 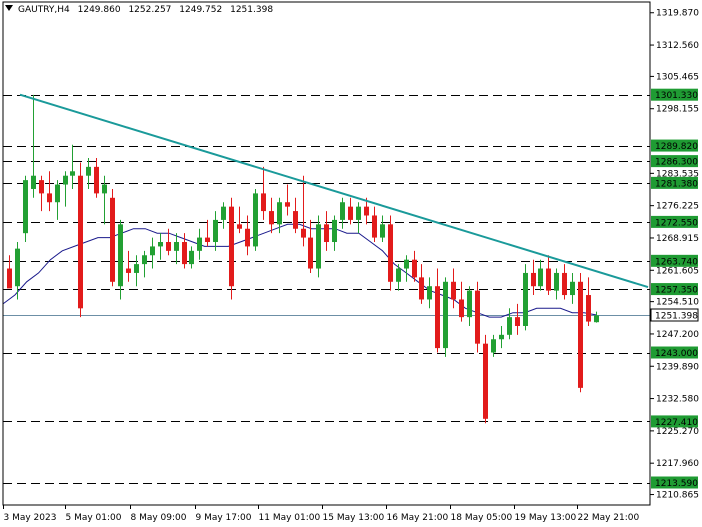 What do you see at coordinates (677, 207) in the screenshot?
I see `price-tick-label: 1276.225` at bounding box center [677, 207].